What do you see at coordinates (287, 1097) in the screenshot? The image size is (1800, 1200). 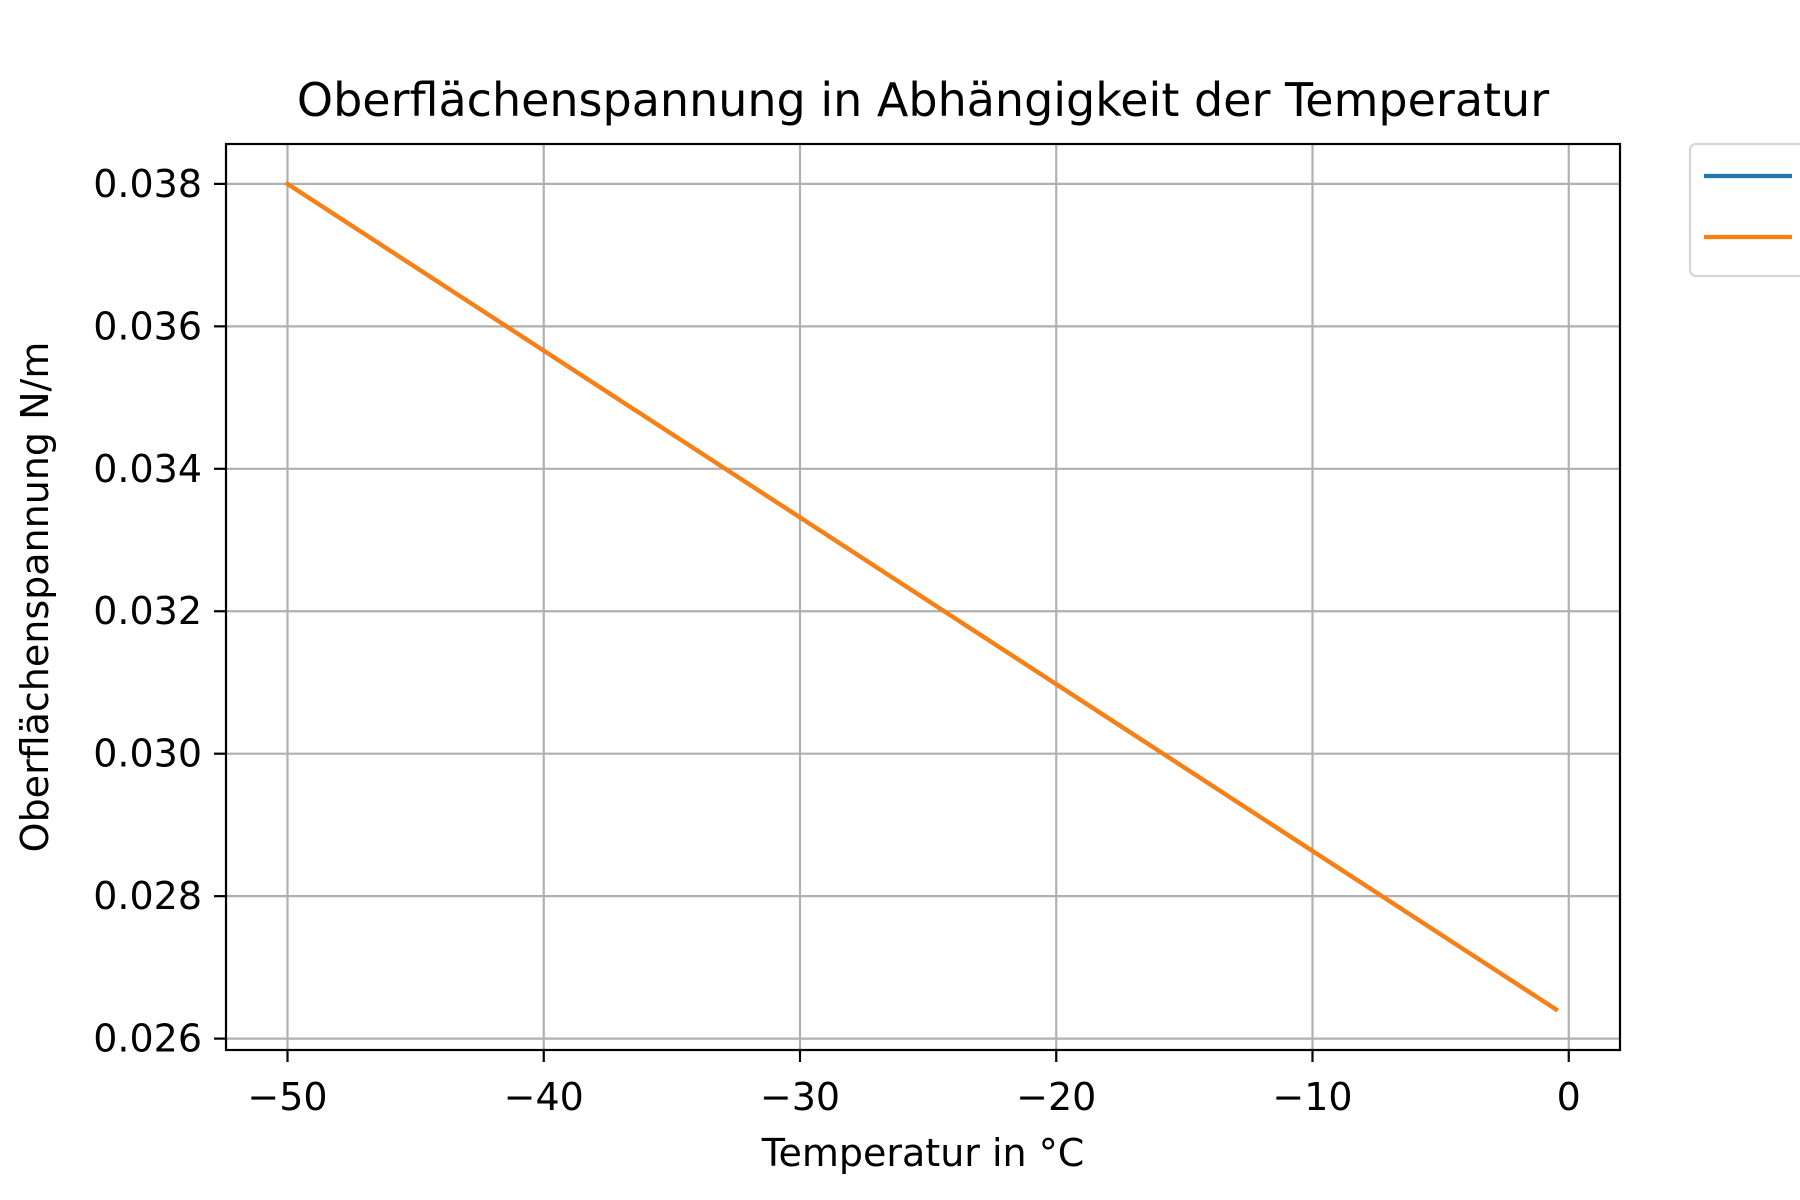 I see `x-tick-label: −50` at bounding box center [287, 1097].